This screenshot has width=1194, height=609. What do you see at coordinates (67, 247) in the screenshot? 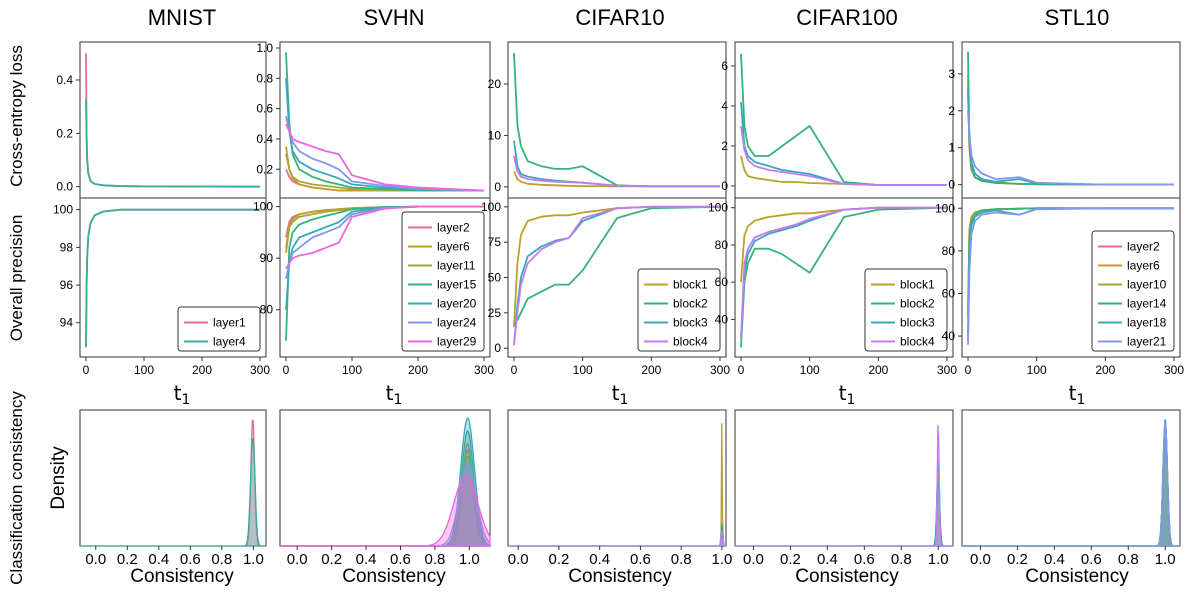
I see `y-tick-label: 98` at bounding box center [67, 247].